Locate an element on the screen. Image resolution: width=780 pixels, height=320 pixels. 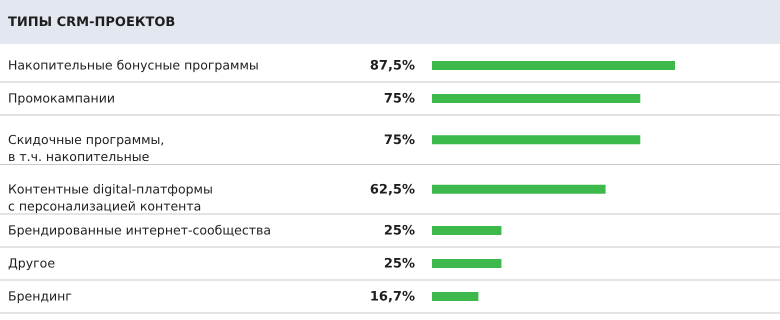
y-tick-label: Скидочные программы, в т.ч. накопительные is located at coordinates (86, 148).